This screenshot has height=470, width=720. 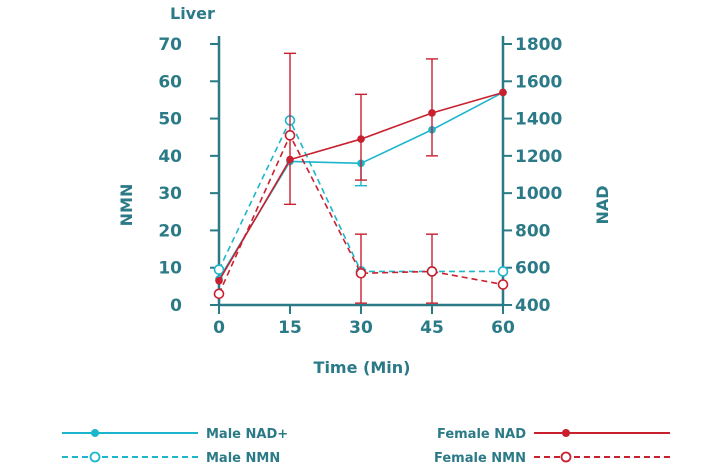 What do you see at coordinates (366, 446) in the screenshot?
I see `legend: Male NAD+ Male NMN Female NAD Female NMN` at bounding box center [366, 446].